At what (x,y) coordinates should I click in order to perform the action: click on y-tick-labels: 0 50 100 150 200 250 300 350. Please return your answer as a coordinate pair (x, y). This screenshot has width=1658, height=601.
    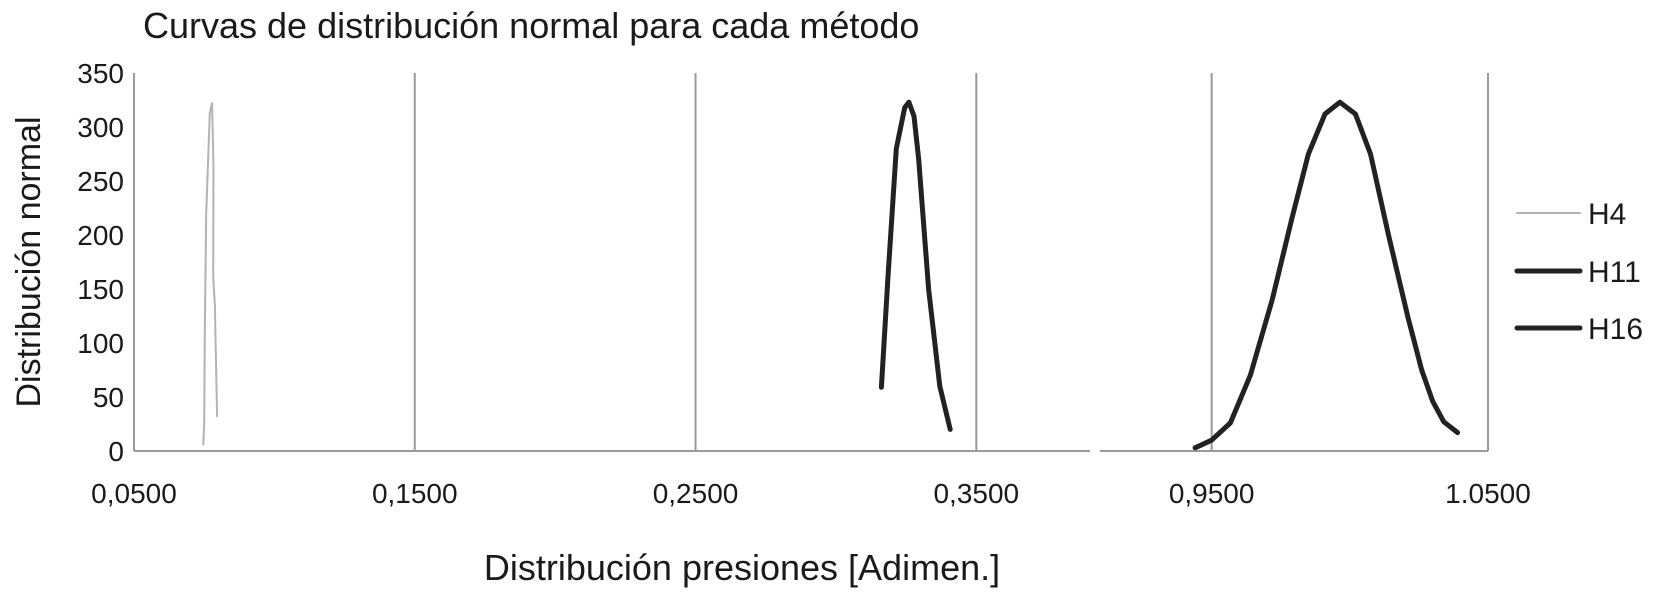
    Looking at the image, I should click on (100, 262).